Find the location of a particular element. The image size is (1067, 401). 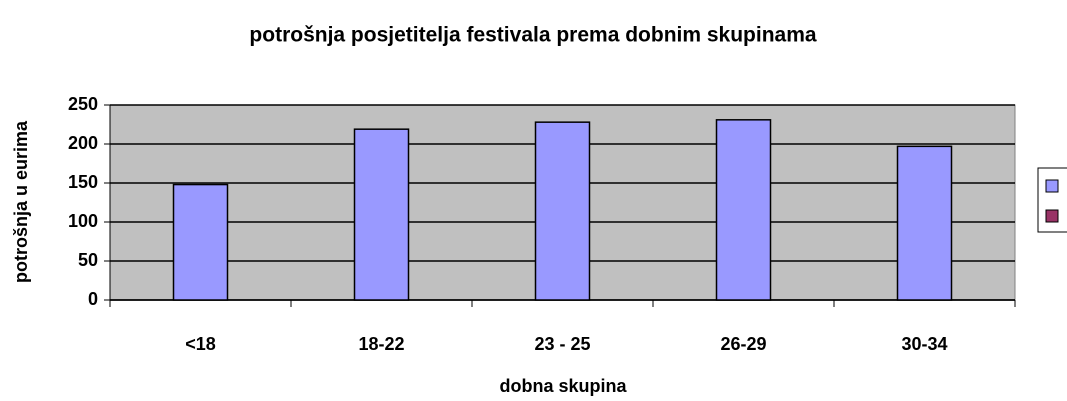

y-tick-label: 0 is located at coordinates (93, 299).